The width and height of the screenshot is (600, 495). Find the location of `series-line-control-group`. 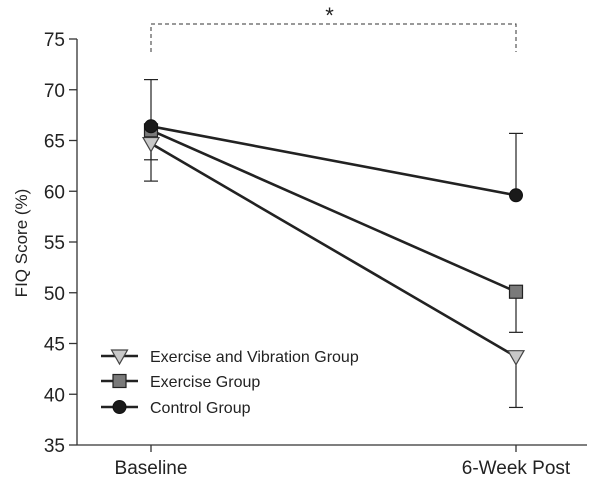

series-line-control-group is located at coordinates (333, 161).